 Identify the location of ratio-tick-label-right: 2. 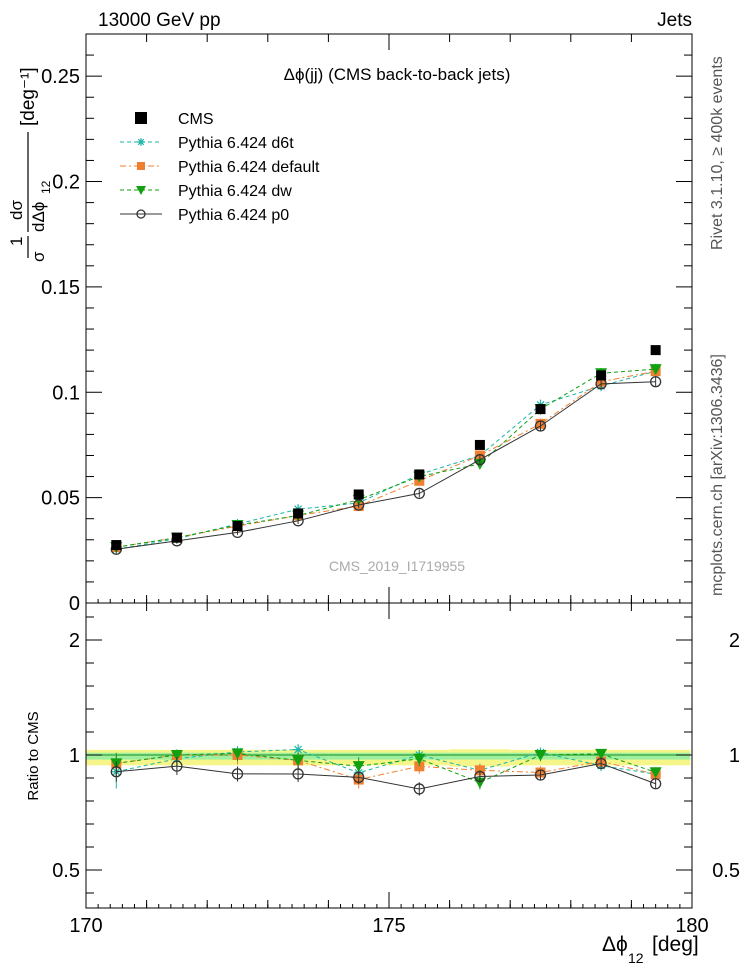
(734, 641).